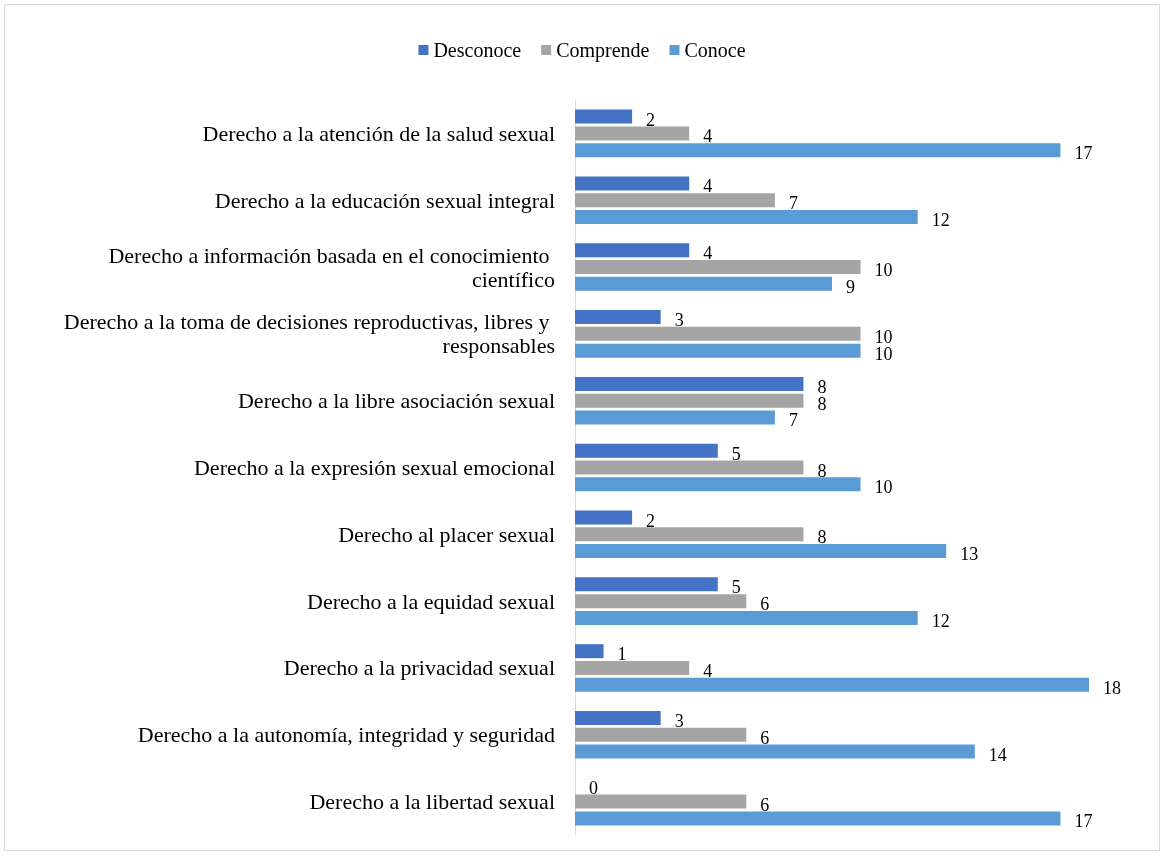  What do you see at coordinates (331, 267) in the screenshot?
I see `y-tick-label: Derecho a información basada en el conocimiento científico` at bounding box center [331, 267].